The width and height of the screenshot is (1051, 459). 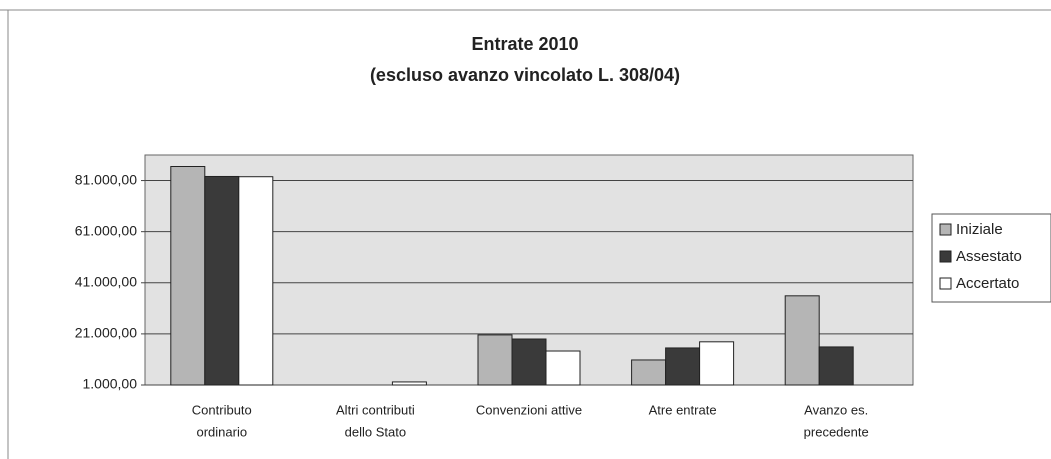 I want to click on y-tick-label: 21.000,00, so click(x=106, y=333).